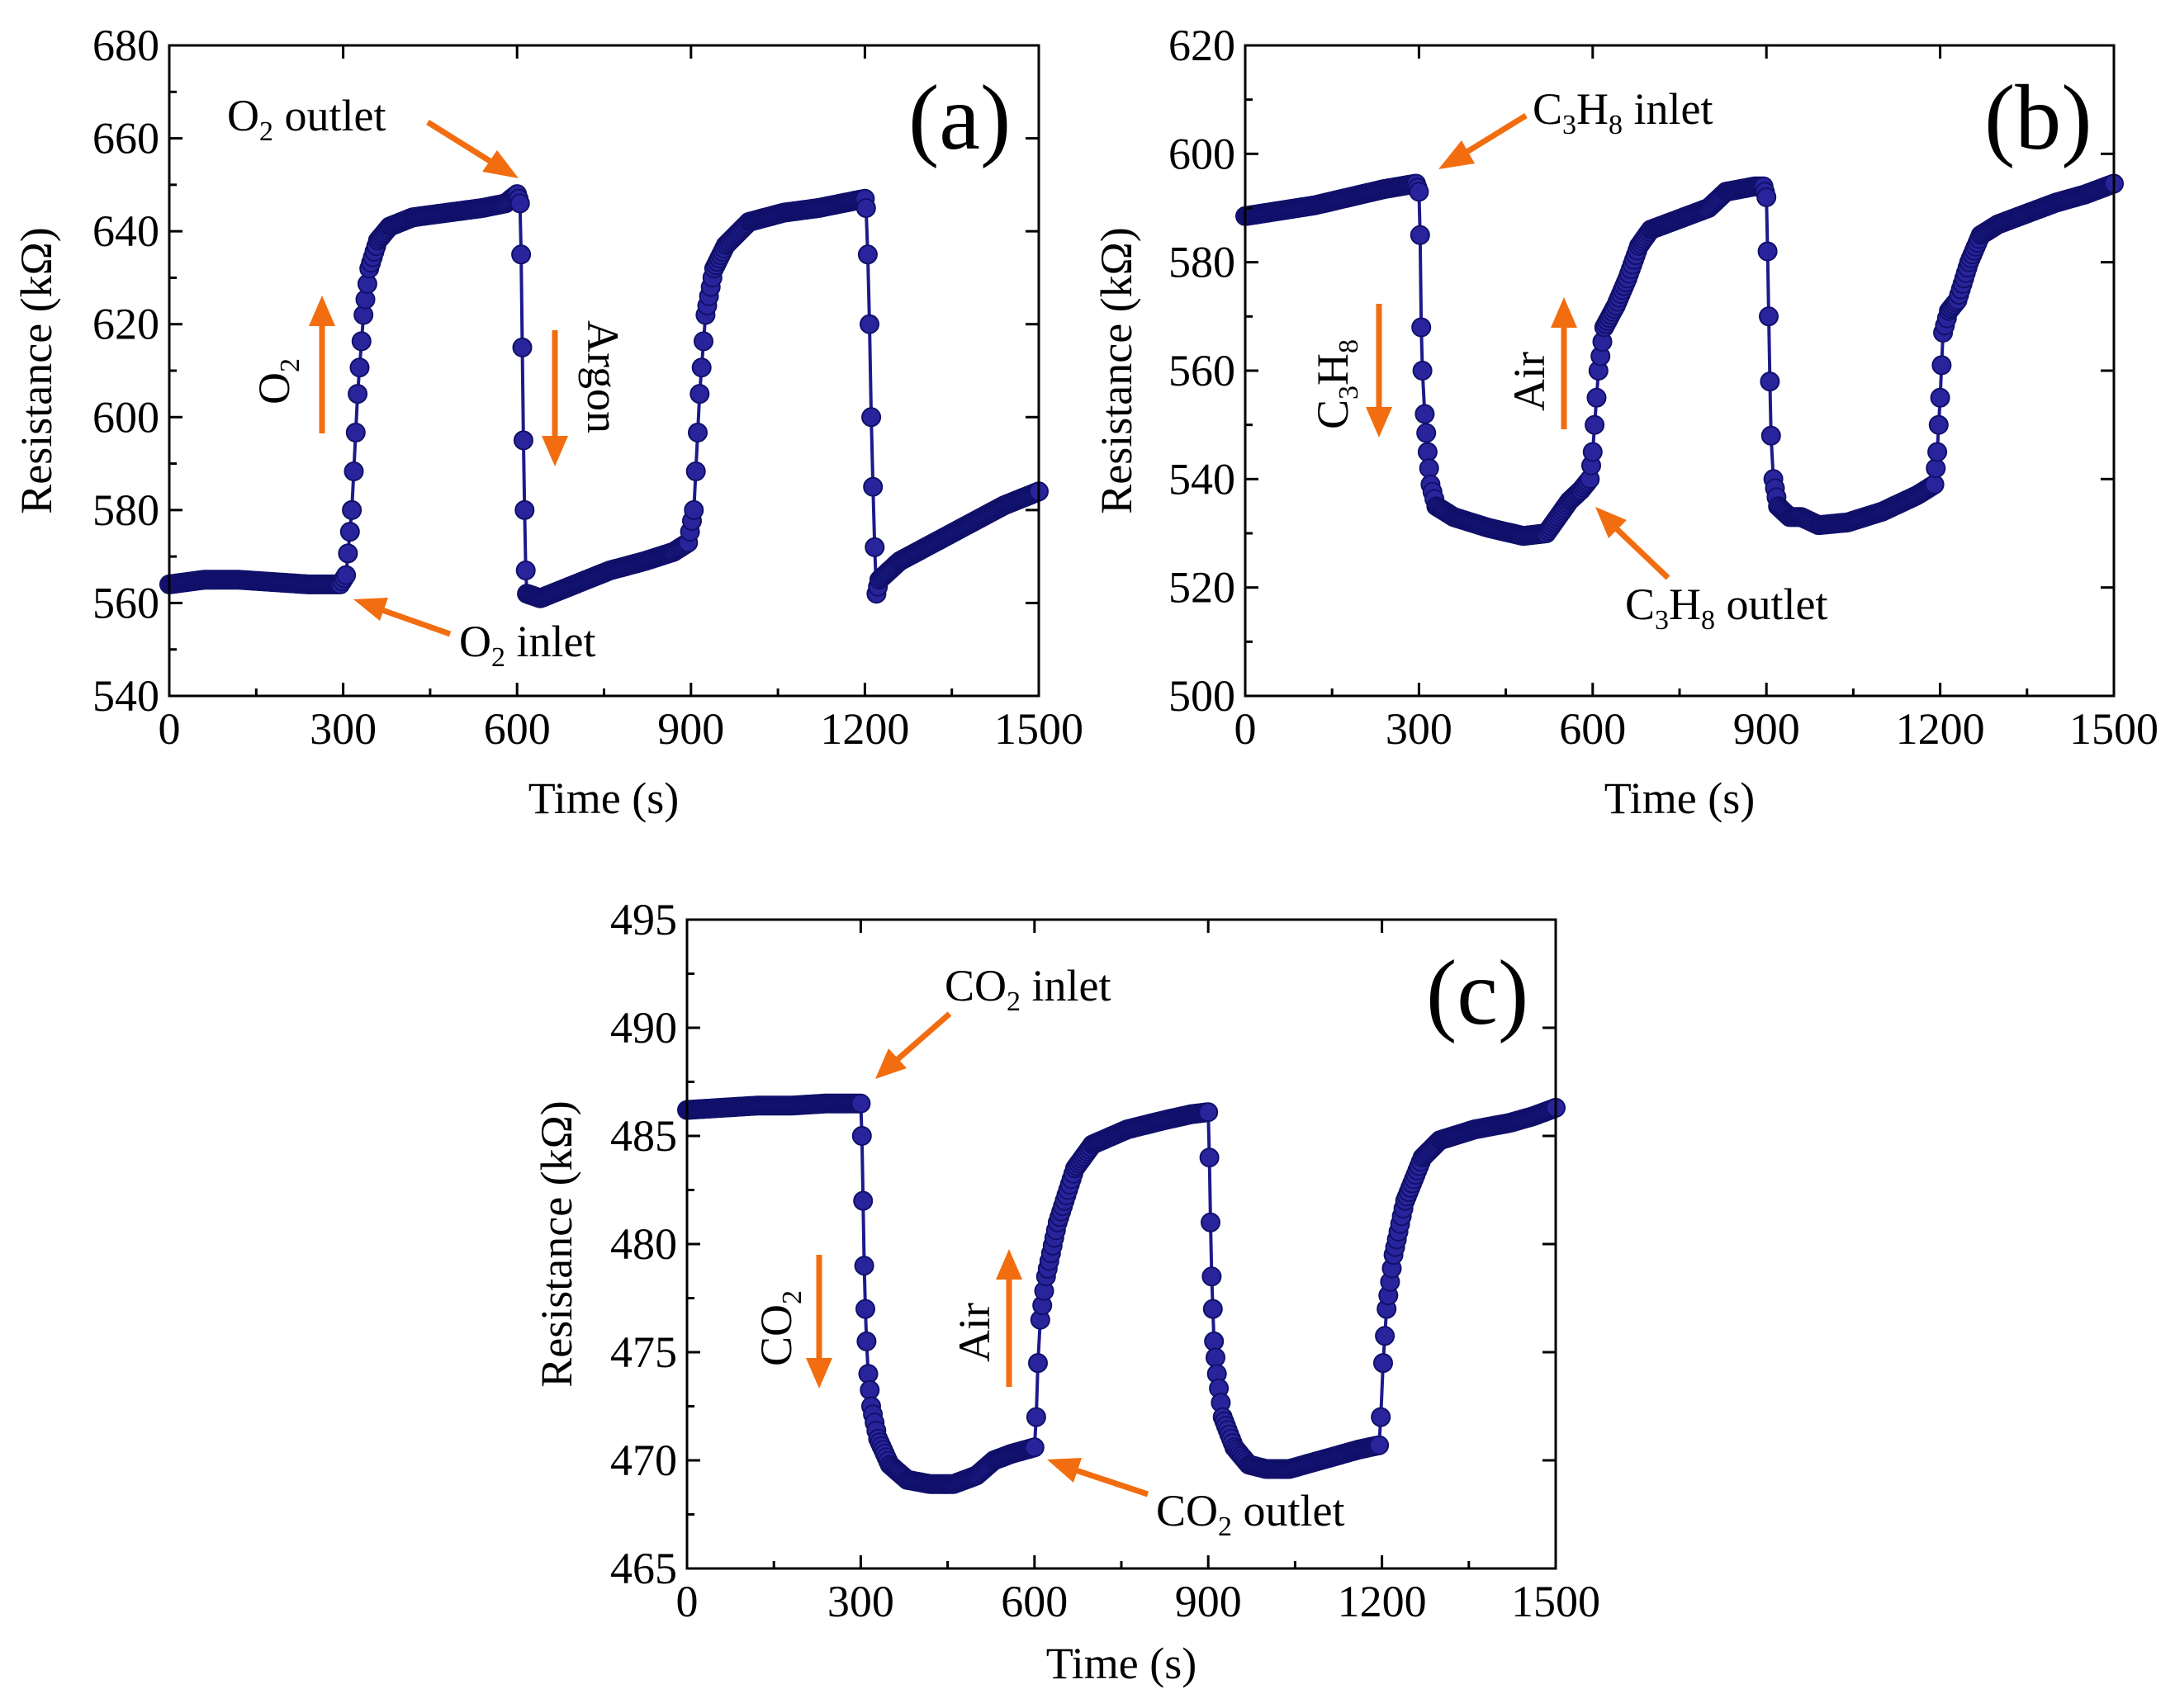 This screenshot has height=1708, width=2175. Describe the element at coordinates (1116, 370) in the screenshot. I see `panel-b-y-axis-label: Resistance (kΩ)` at that location.